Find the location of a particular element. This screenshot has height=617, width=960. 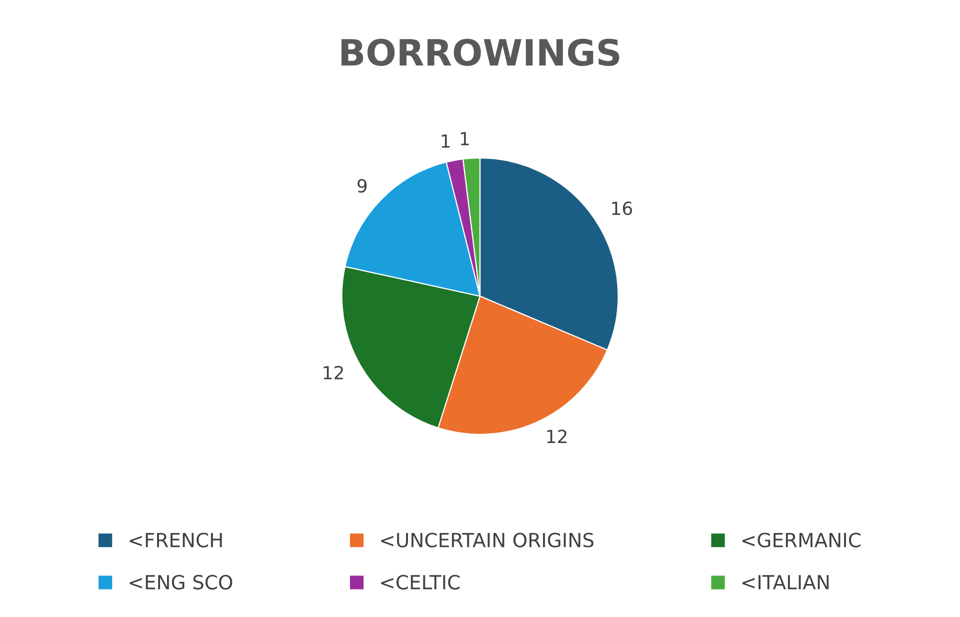

legend-label: <ENG SCO is located at coordinates (181, 582).